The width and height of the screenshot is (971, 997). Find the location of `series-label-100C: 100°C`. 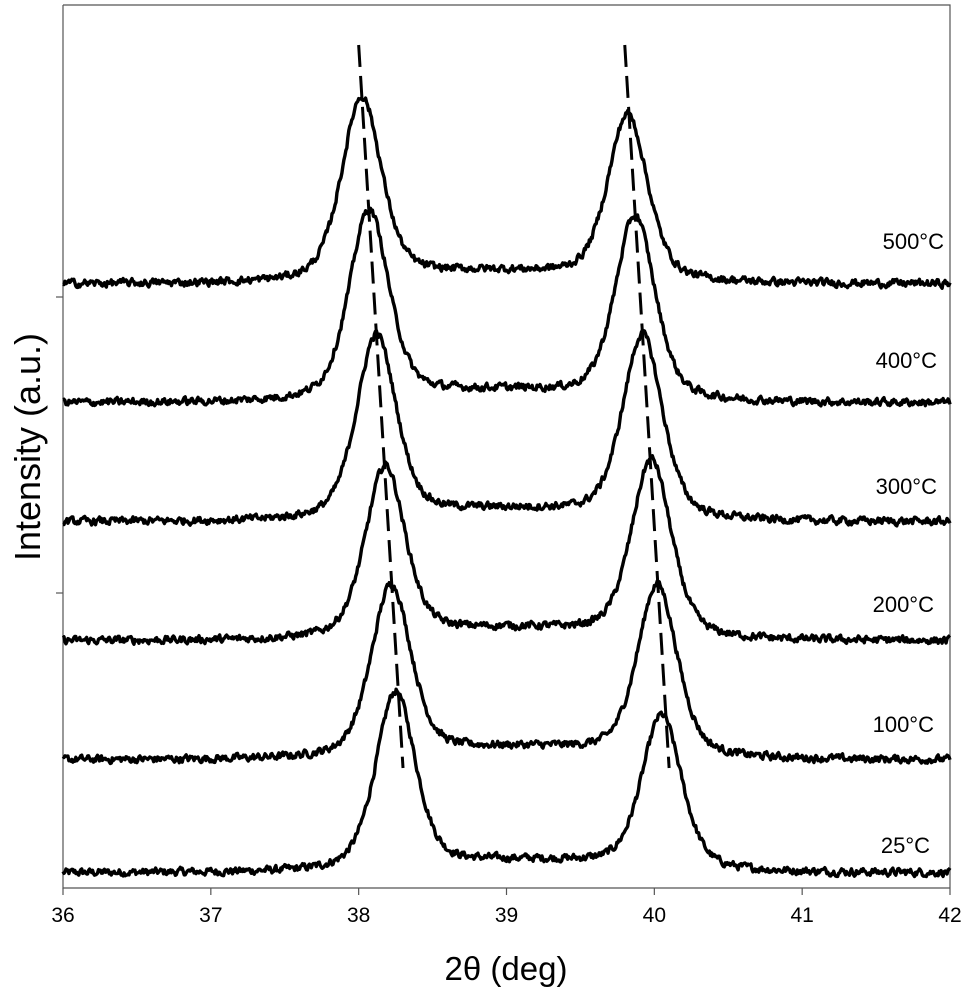

series-label-100C: 100°C is located at coordinates (904, 724).